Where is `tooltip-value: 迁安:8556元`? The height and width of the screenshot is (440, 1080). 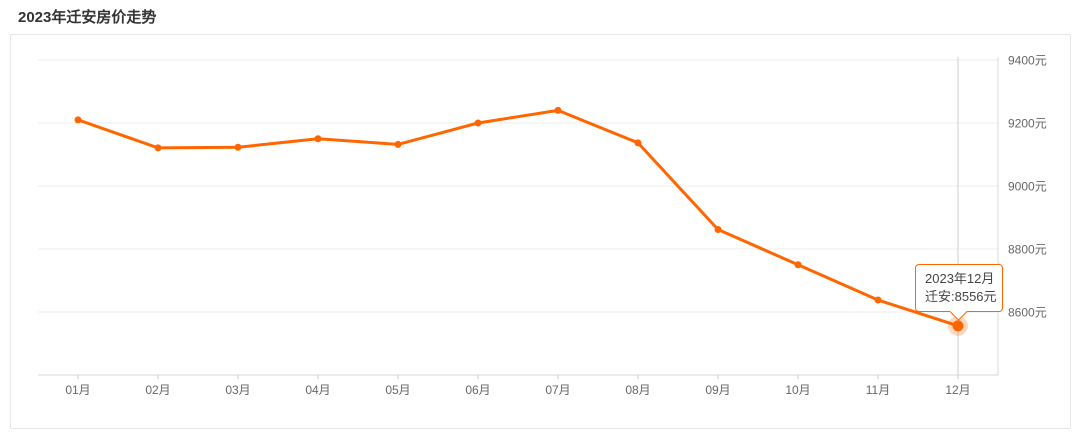 tooltip-value: 迁安:8556元 is located at coordinates (961, 296).